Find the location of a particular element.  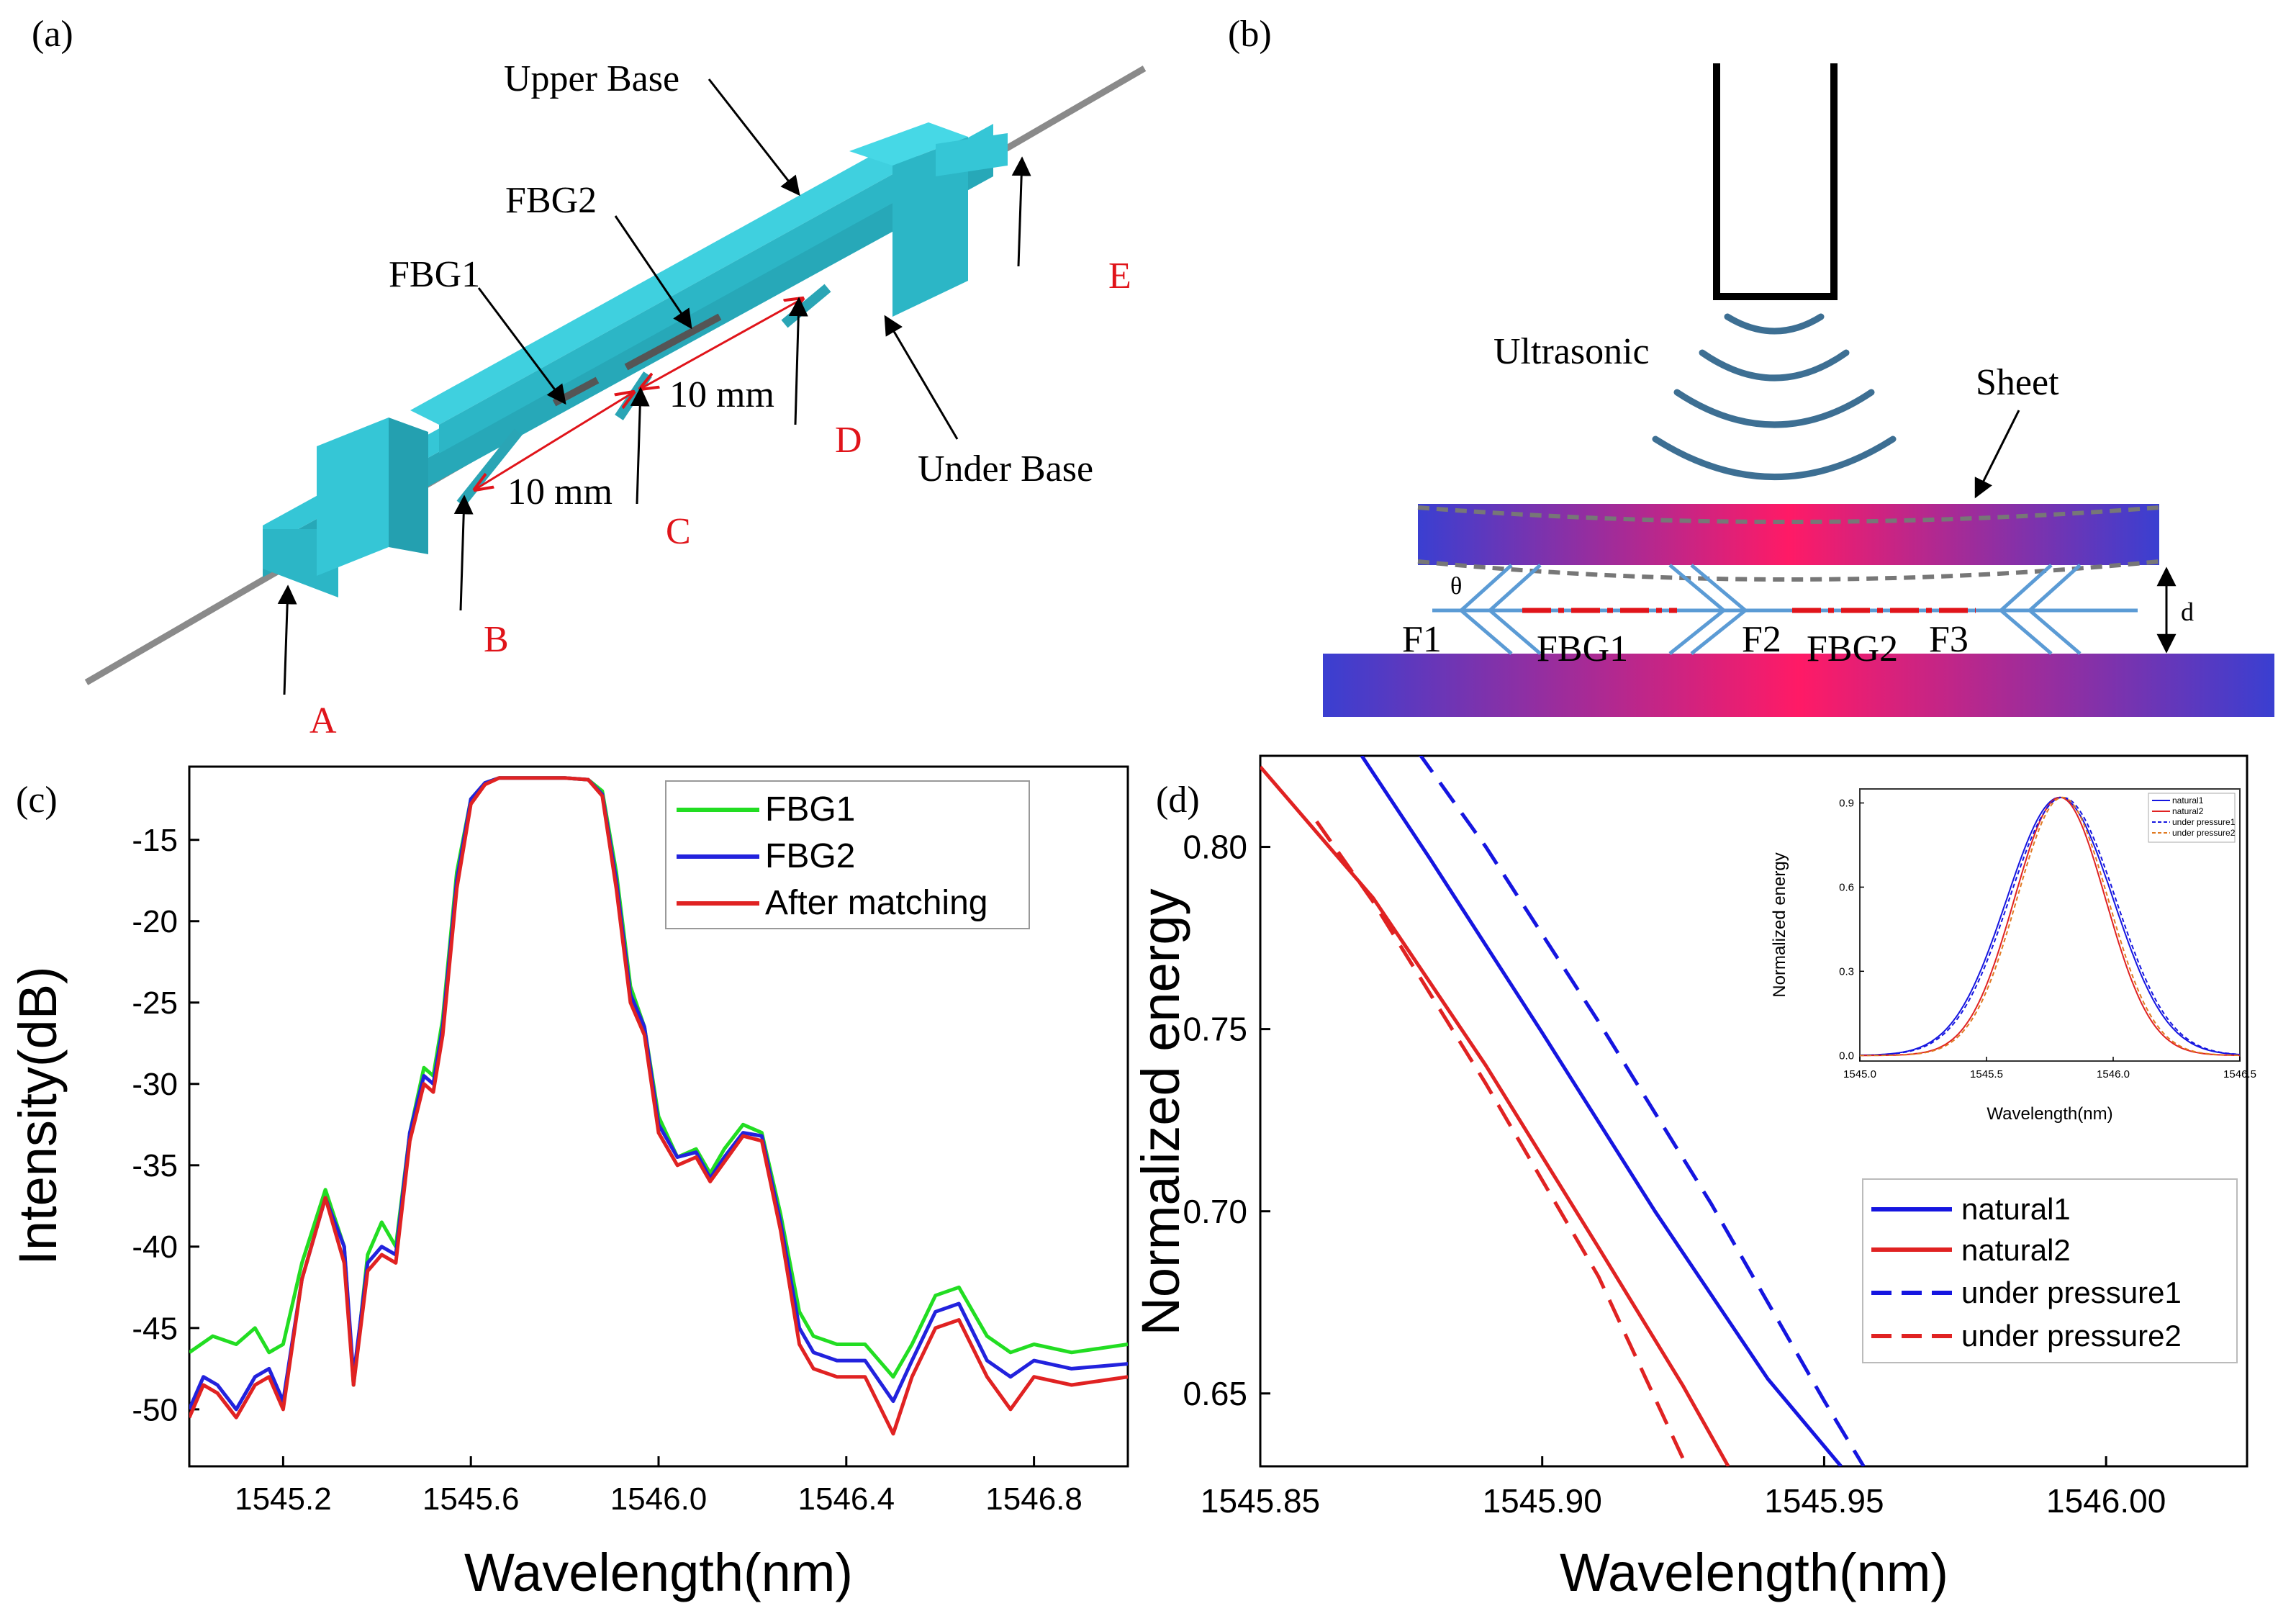

sheet-pointer is located at coordinates (1997, 455).